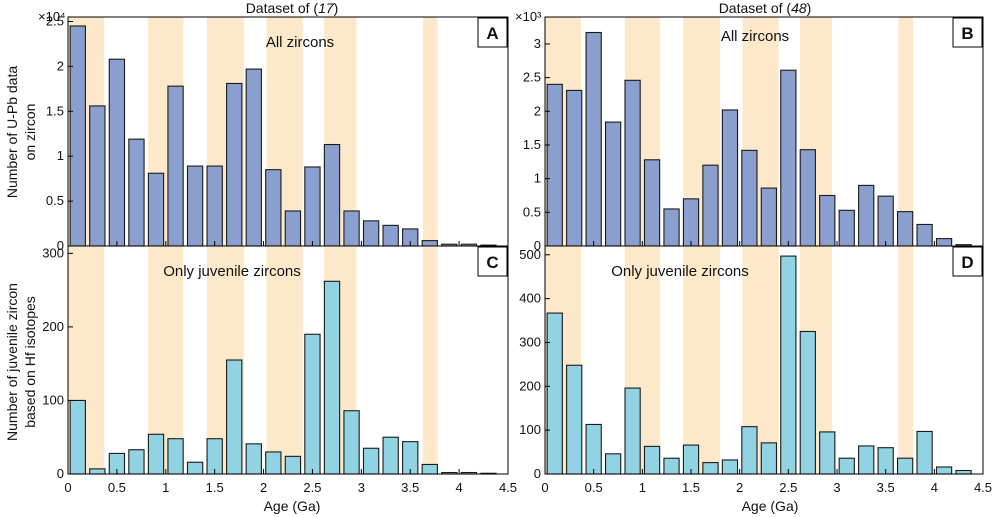 This screenshot has height=517, width=1000. What do you see at coordinates (60, 473) in the screenshot?
I see `panel-c-ytick-label-0: 0` at bounding box center [60, 473].